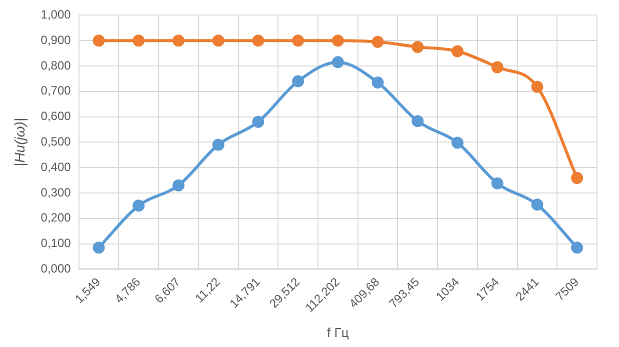 This screenshot has height=347, width=619. Describe the element at coordinates (56, 116) in the screenshot. I see `y-tick-label: 0,600` at that location.